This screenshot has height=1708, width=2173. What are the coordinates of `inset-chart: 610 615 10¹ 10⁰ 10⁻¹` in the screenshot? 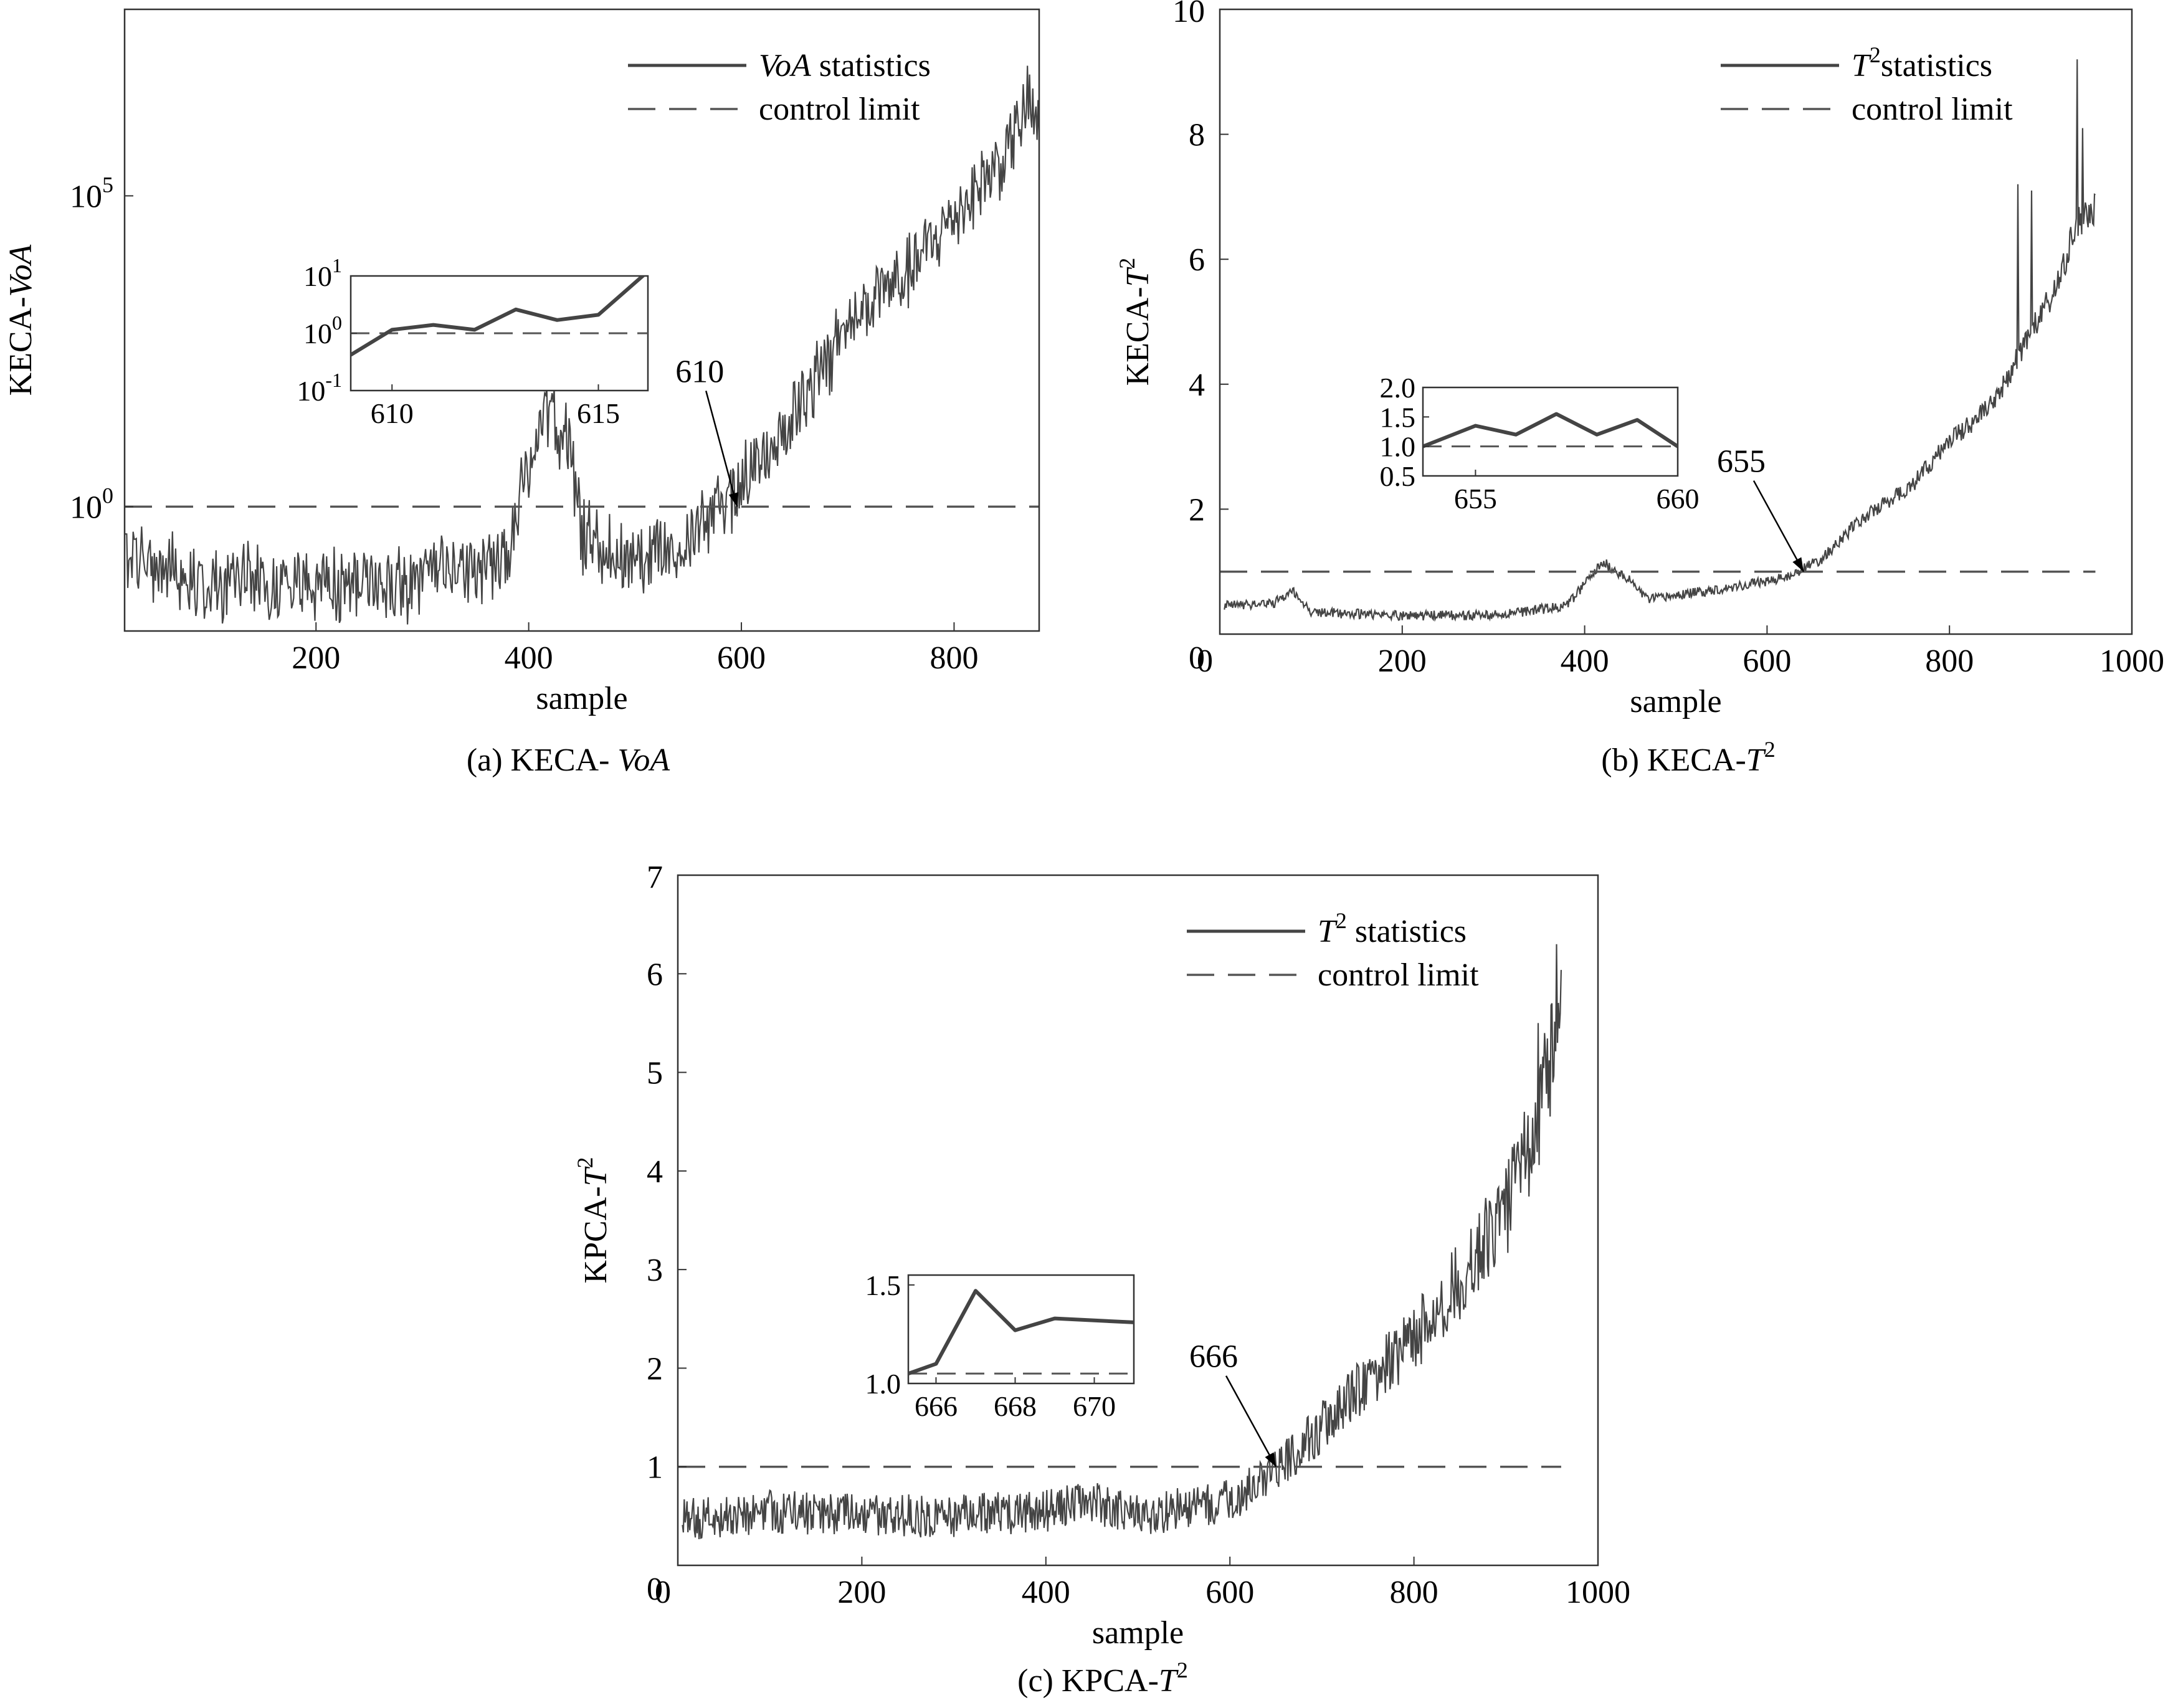 It's located at (473, 341).